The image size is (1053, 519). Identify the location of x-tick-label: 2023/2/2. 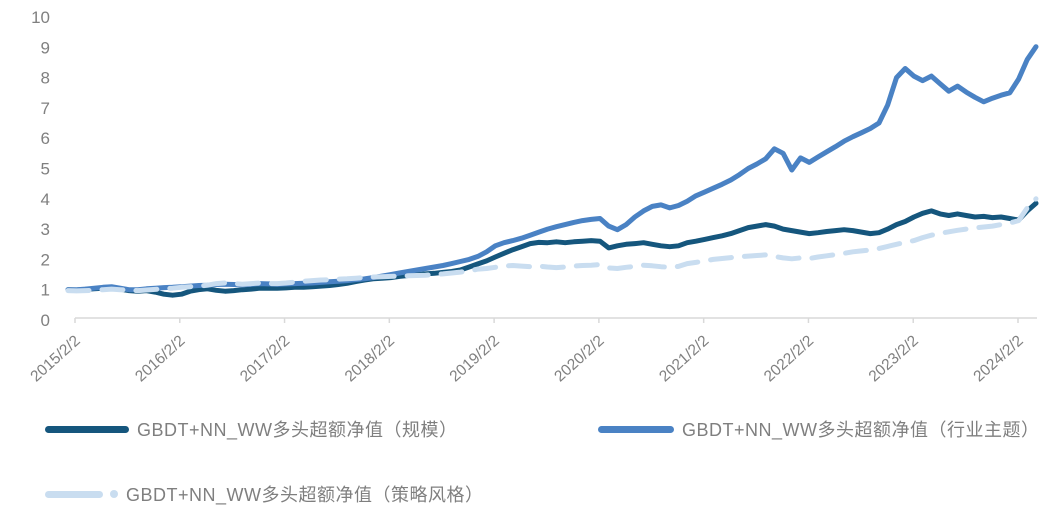
(894, 358).